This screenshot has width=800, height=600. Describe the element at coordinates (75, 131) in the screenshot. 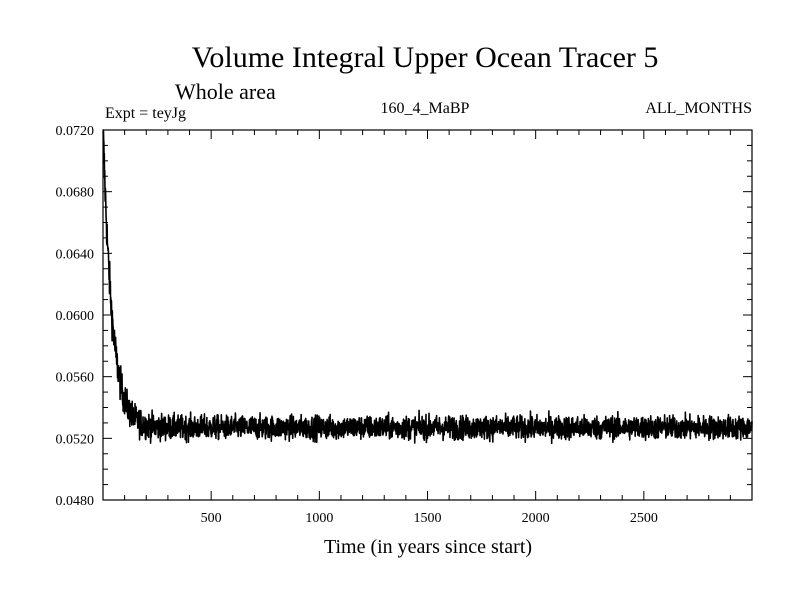

I see `y-tick-label: 0.0720` at that location.